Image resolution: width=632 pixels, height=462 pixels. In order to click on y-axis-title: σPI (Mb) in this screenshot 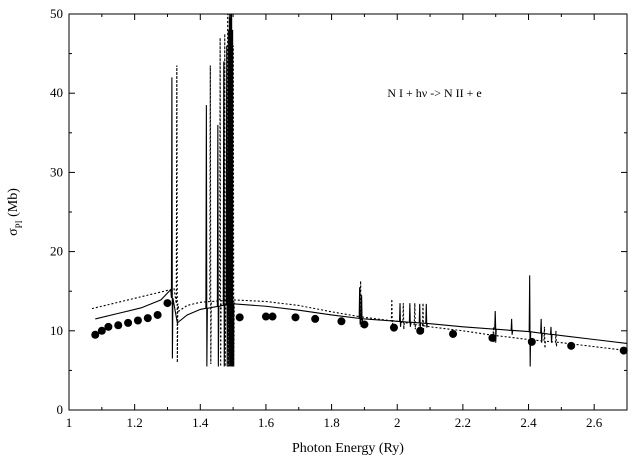, I will do `click(15, 212)`.